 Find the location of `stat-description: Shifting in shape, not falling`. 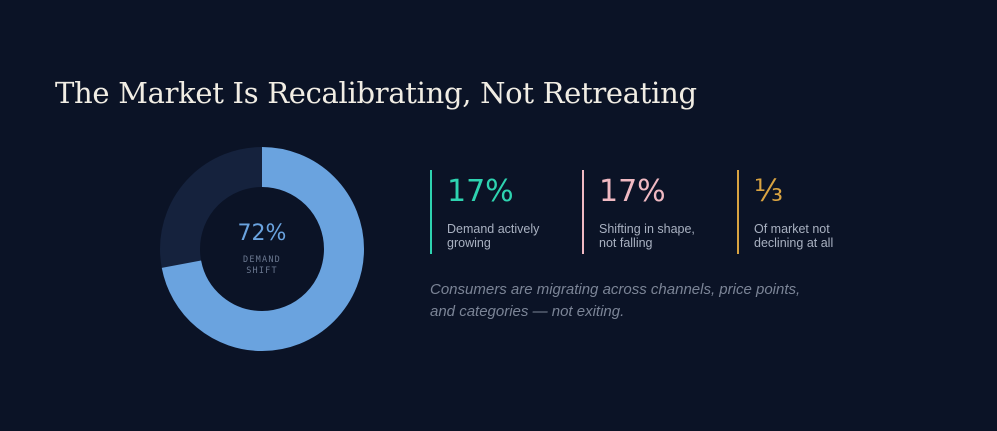

stat-description: Shifting in shape, not falling is located at coordinates (661, 236).